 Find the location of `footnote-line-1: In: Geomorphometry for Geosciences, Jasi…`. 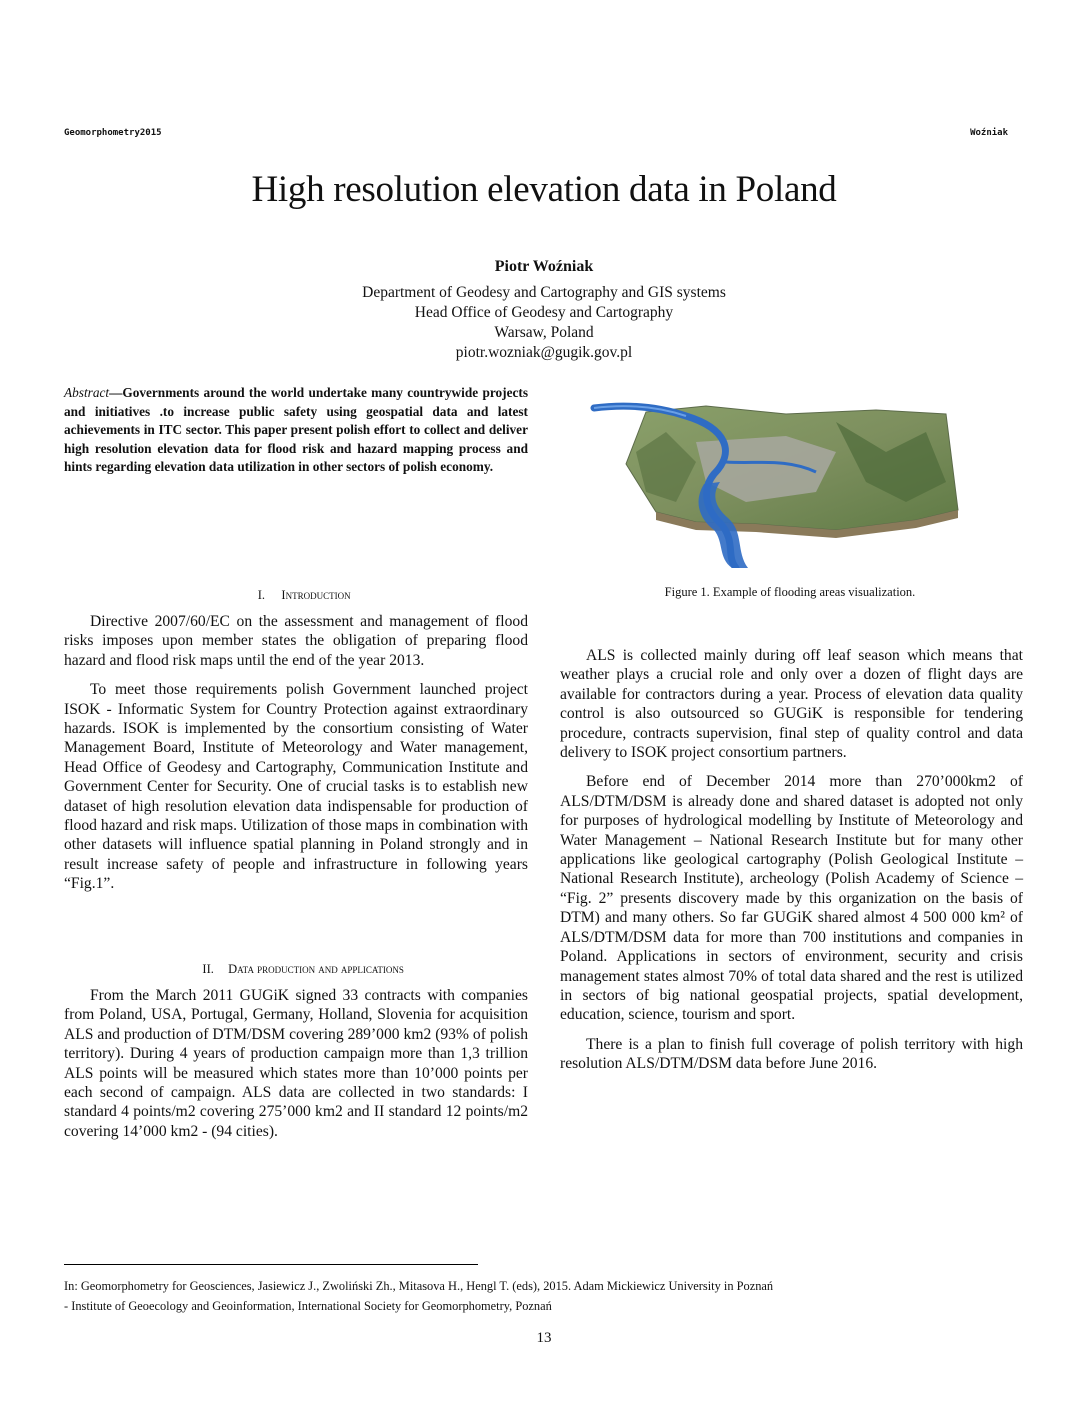

footnote-line-1: In: Geomorphometry for Geosciences, Jasi… is located at coordinates (419, 1286).